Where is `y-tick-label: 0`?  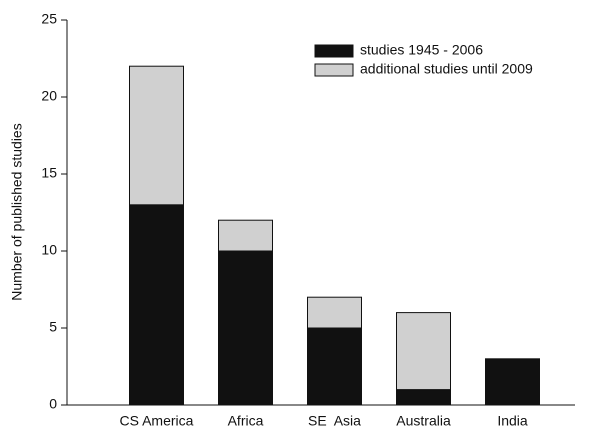 y-tick-label: 0 is located at coordinates (53, 404).